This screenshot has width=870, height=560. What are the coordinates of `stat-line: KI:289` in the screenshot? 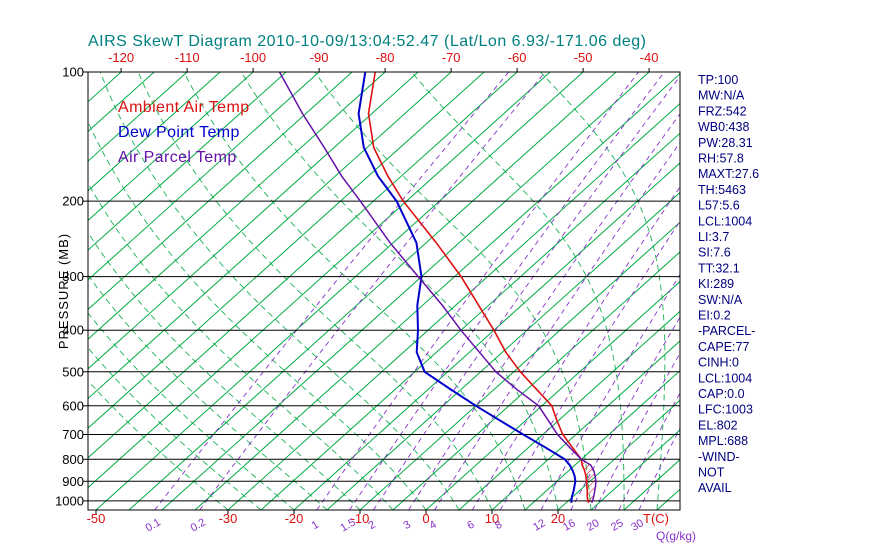 It's located at (716, 284).